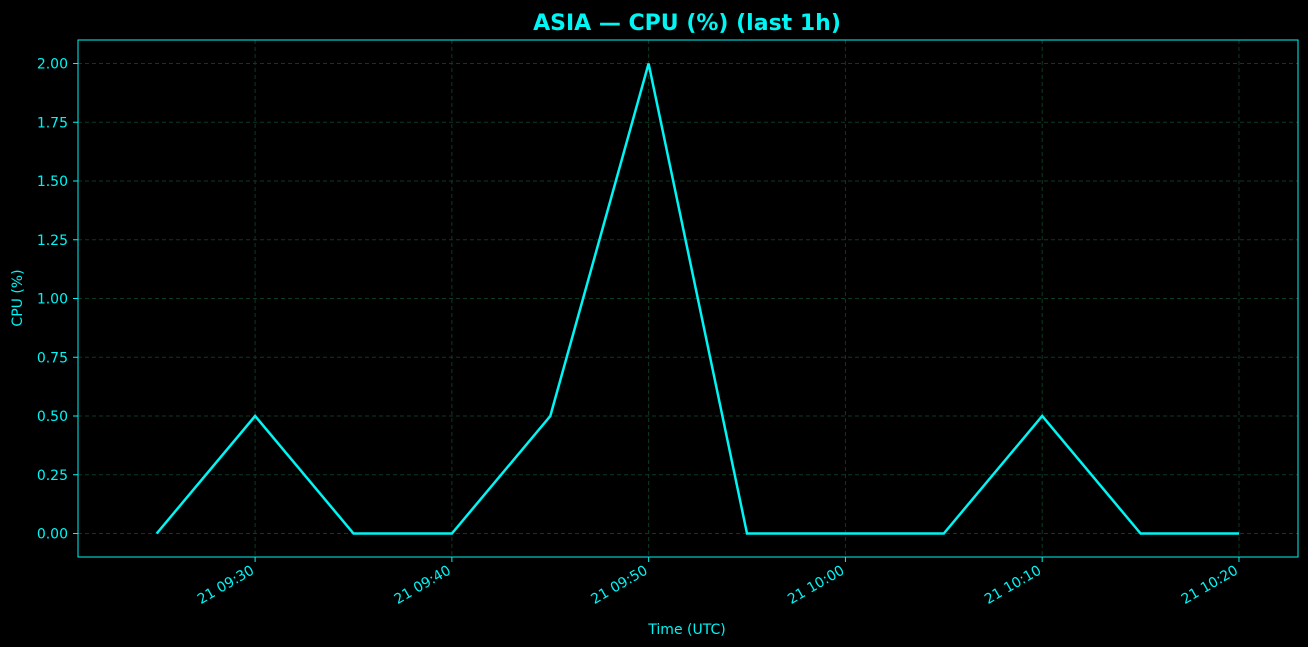 Image resolution: width=1308 pixels, height=647 pixels. Describe the element at coordinates (52, 417) in the screenshot. I see `y-tick-label: 0.50` at that location.